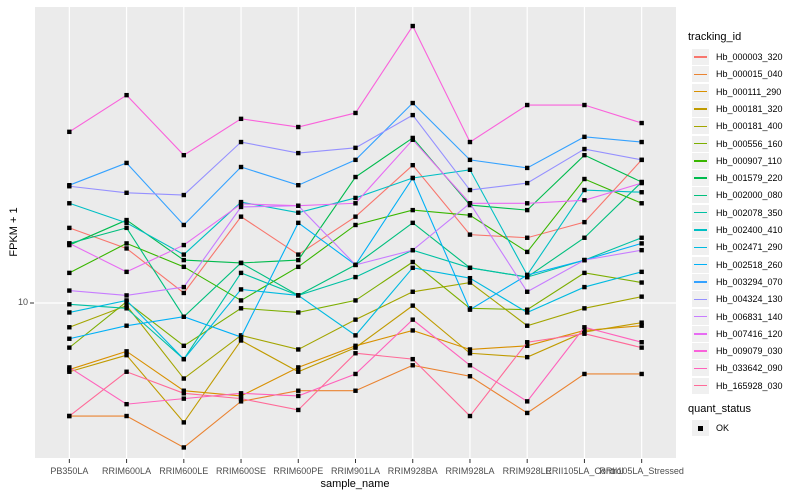 The width and height of the screenshot is (800, 500). What do you see at coordinates (737, 57) in the screenshot?
I see `legend-entry: Hb_000003_320` at bounding box center [737, 57].